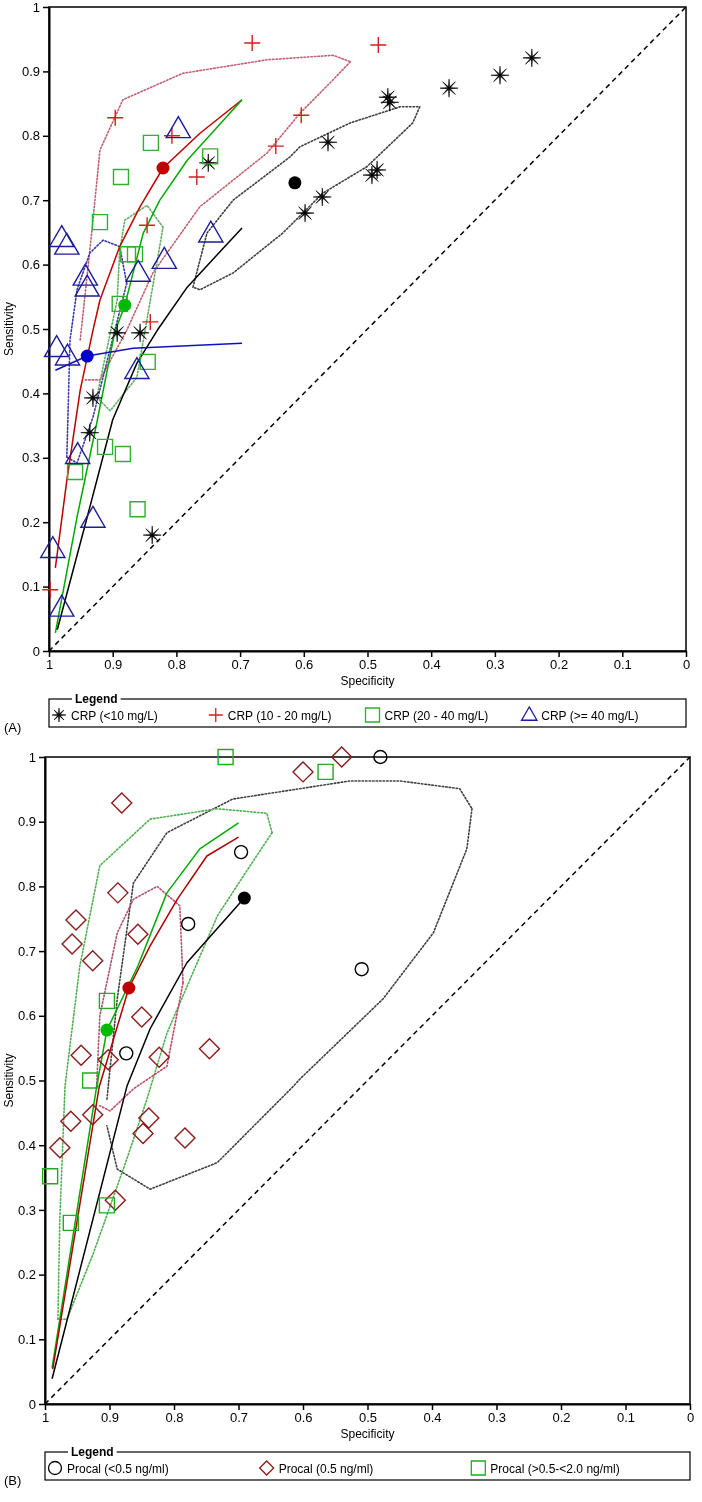 Image resolution: width=702 pixels, height=1502 pixels. Describe the element at coordinates (13, 727) in the screenshot. I see `text: (A)` at that location.